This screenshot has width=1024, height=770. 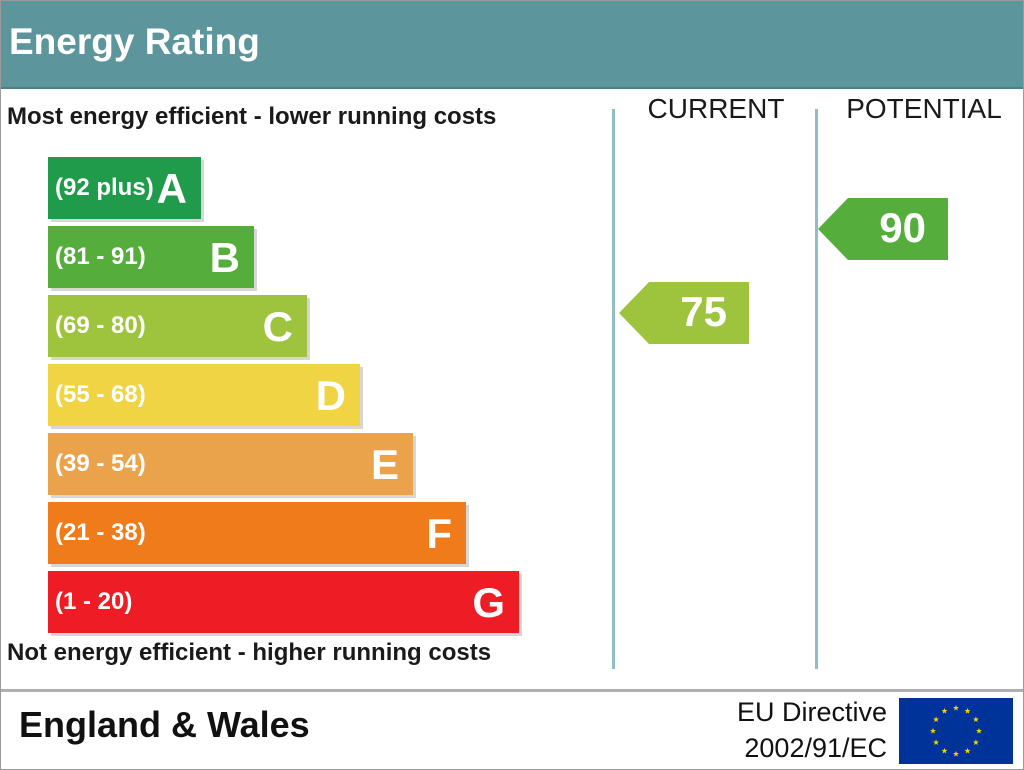 What do you see at coordinates (613, 389) in the screenshot?
I see `column-divider-current` at bounding box center [613, 389].